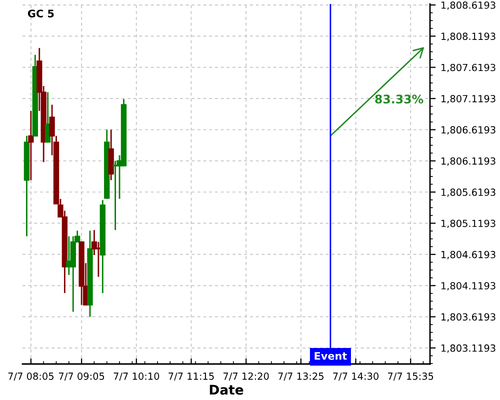  What do you see at coordinates (137, 376) in the screenshot?
I see `x-tick-label: 7/7 10:10` at bounding box center [137, 376].